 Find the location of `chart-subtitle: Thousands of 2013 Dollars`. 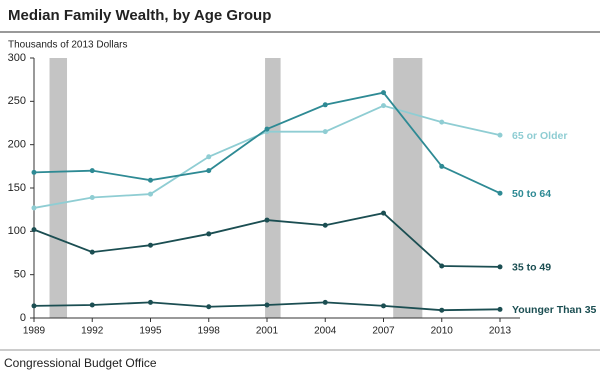

chart-subtitle: Thousands of 2013 Dollars is located at coordinates (68, 45).